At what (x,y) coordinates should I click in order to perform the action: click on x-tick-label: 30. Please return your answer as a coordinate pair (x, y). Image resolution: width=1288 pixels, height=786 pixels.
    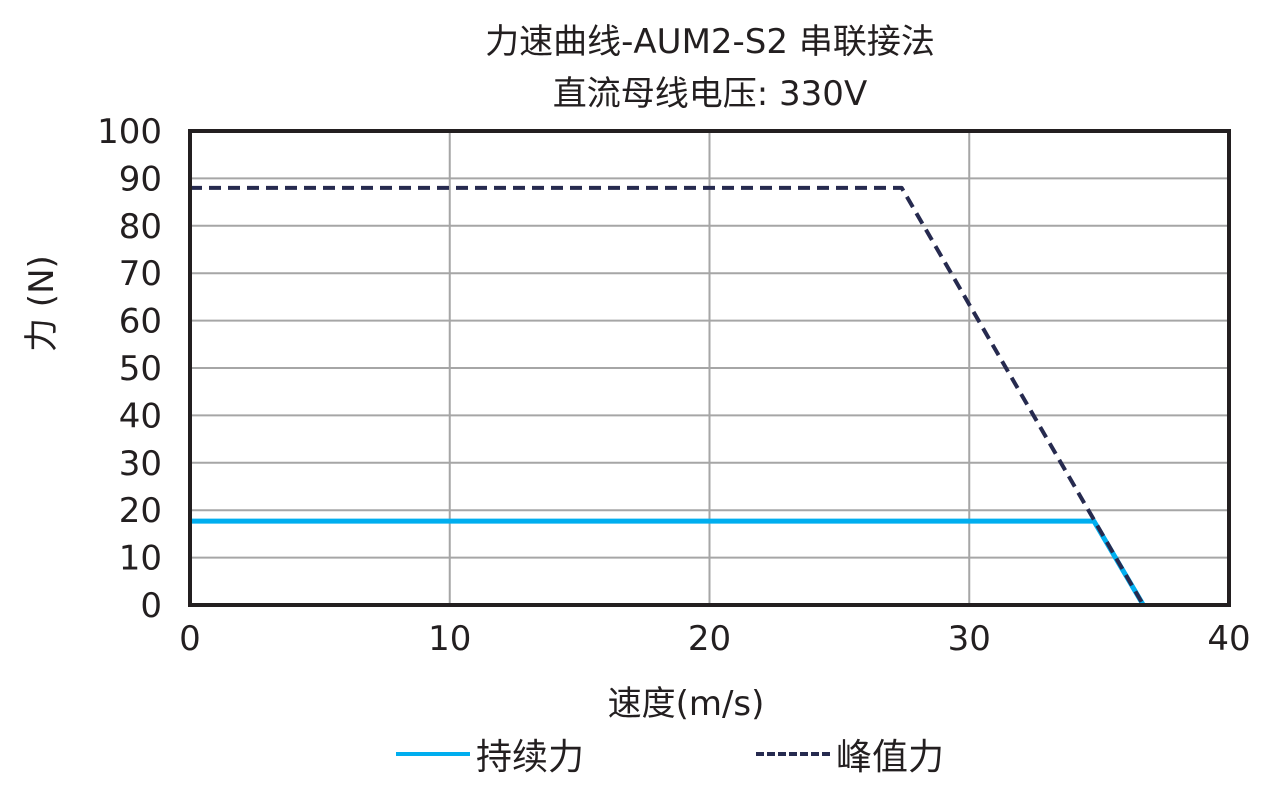
    Looking at the image, I should click on (969, 639).